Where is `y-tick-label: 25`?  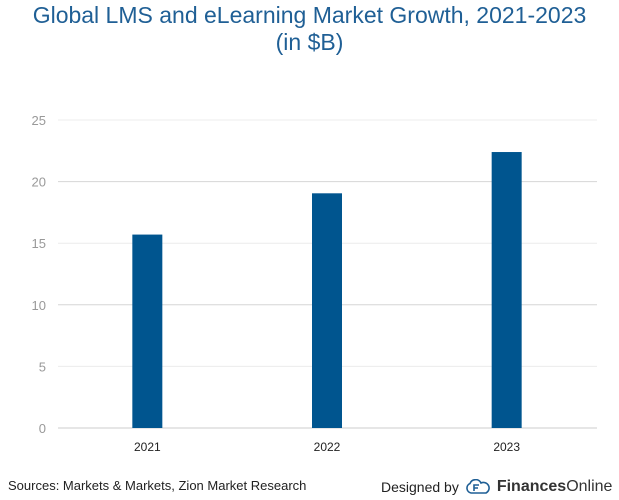
y-tick-label: 25 is located at coordinates (39, 120).